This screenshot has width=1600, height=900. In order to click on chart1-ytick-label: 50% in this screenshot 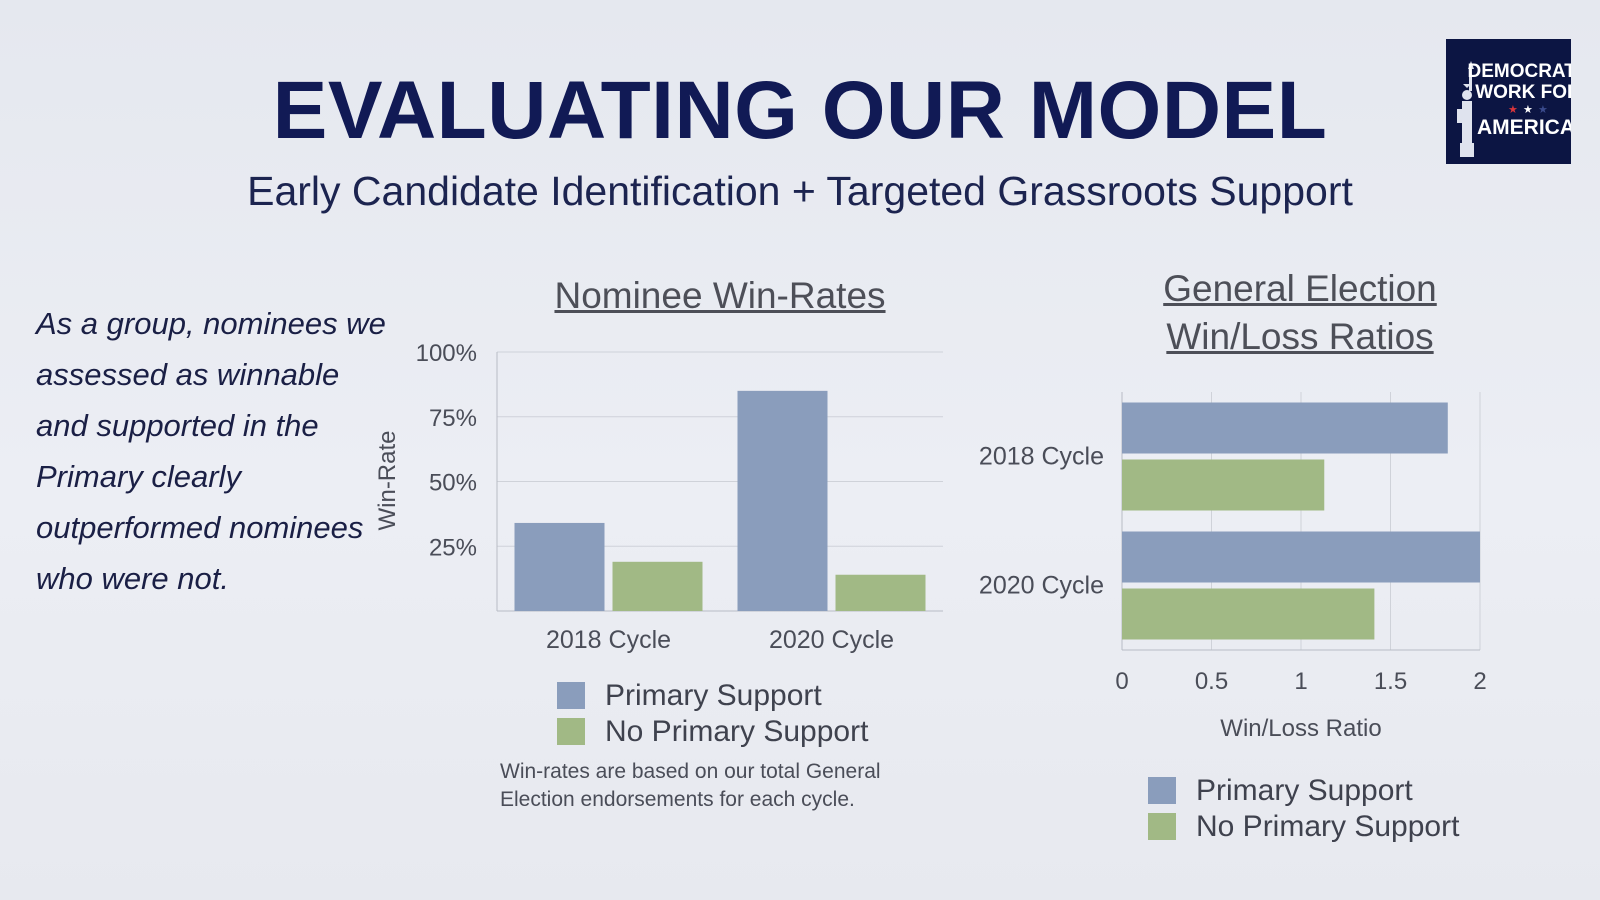, I will do `click(453, 483)`.